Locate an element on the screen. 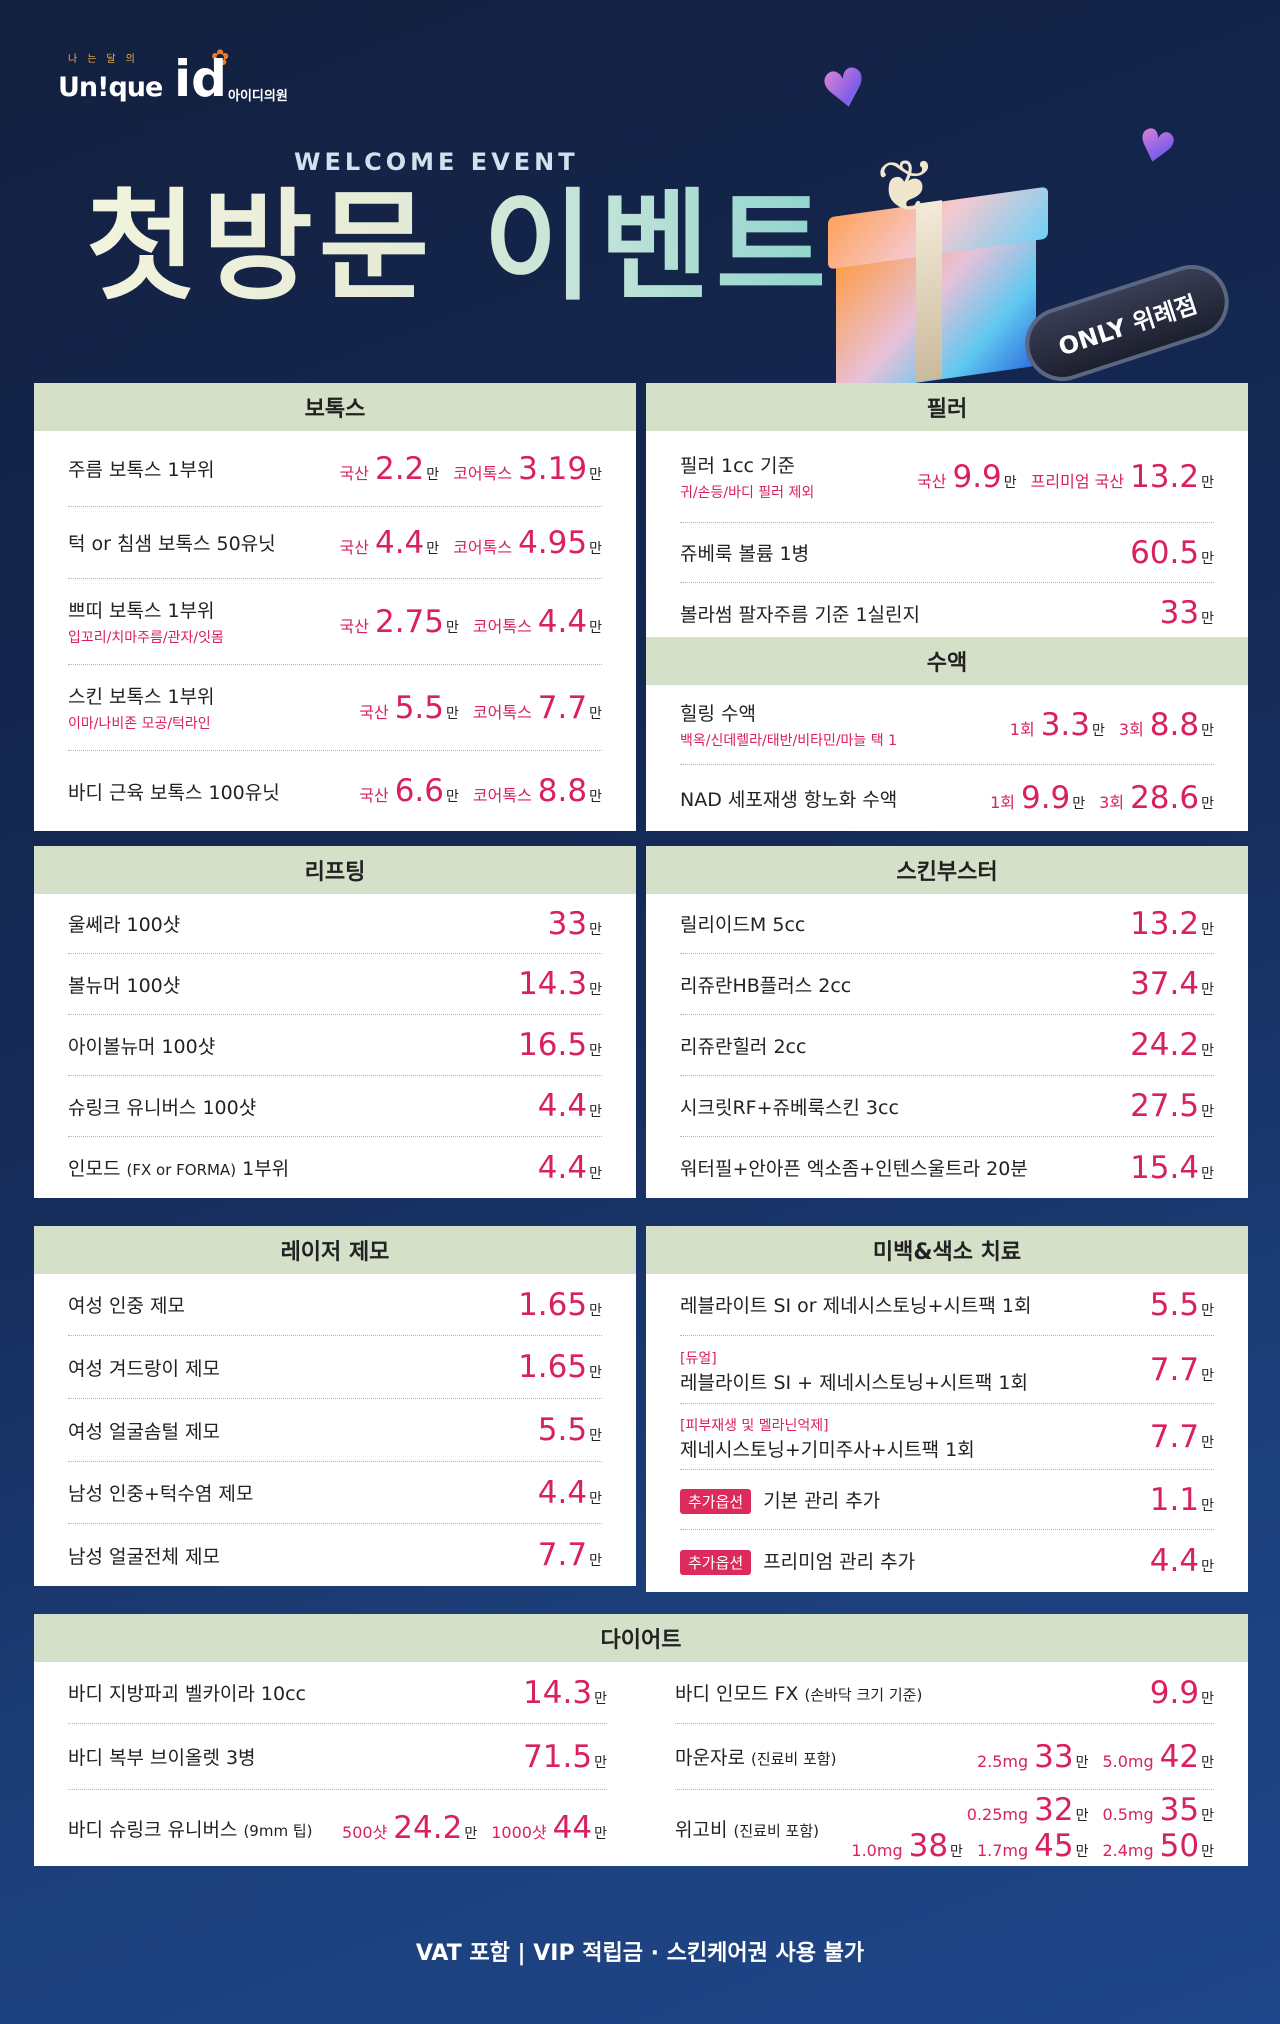 The width and height of the screenshot is (1280, 2024). logo-clinic-name: 아이디의원 is located at coordinates (258, 96).